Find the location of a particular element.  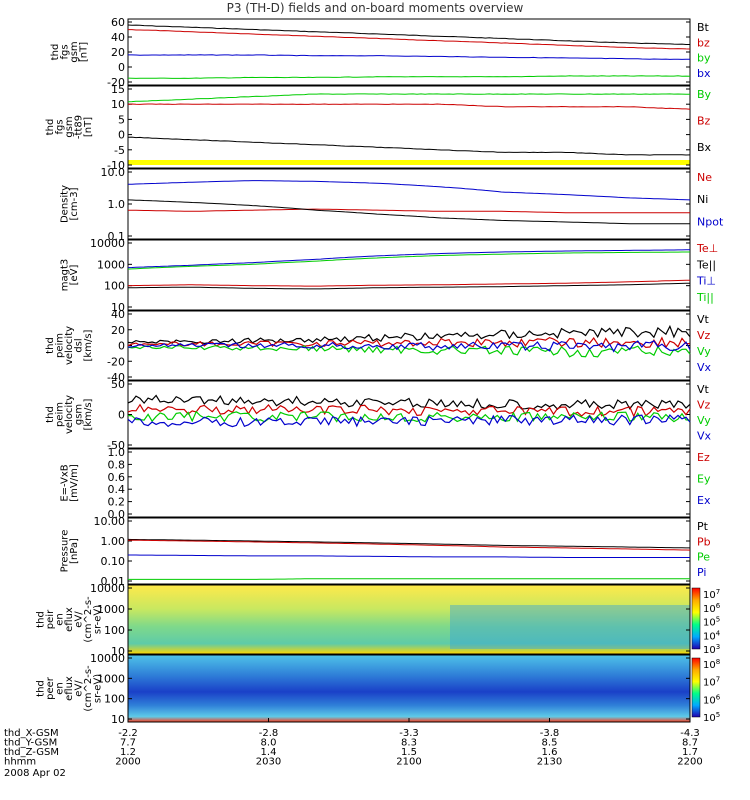

date-label: 2008 Apr 02 is located at coordinates (35, 773).